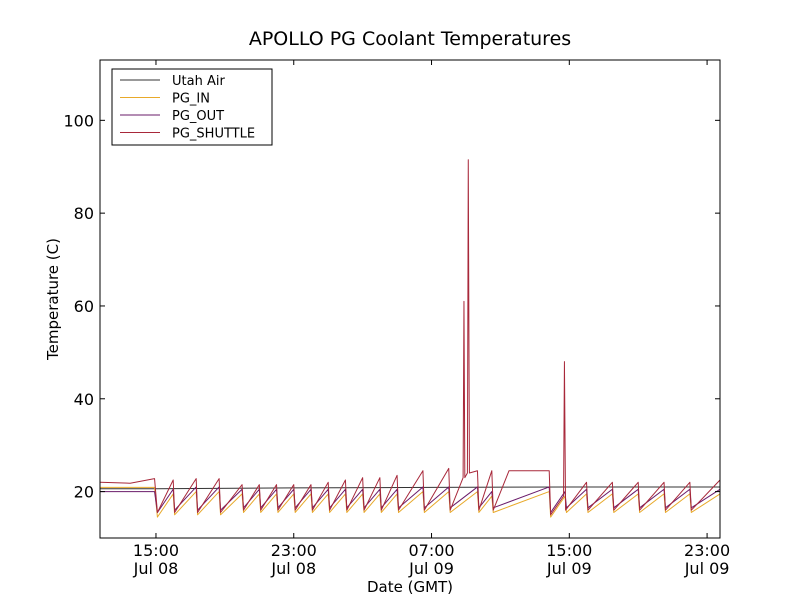  Describe the element at coordinates (53, 299) in the screenshot. I see `y-axis-label: Temperature (C)` at that location.